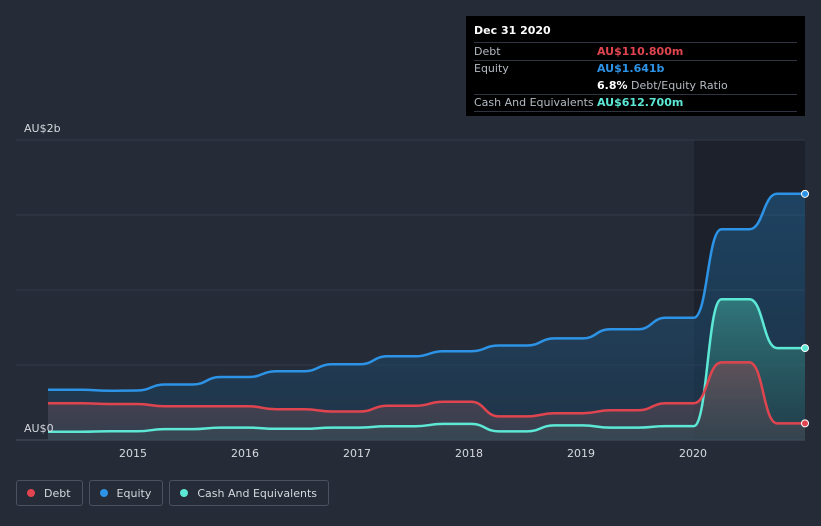 The width and height of the screenshot is (821, 526). What do you see at coordinates (357, 453) in the screenshot?
I see `x-tick-label: 2017` at bounding box center [357, 453].